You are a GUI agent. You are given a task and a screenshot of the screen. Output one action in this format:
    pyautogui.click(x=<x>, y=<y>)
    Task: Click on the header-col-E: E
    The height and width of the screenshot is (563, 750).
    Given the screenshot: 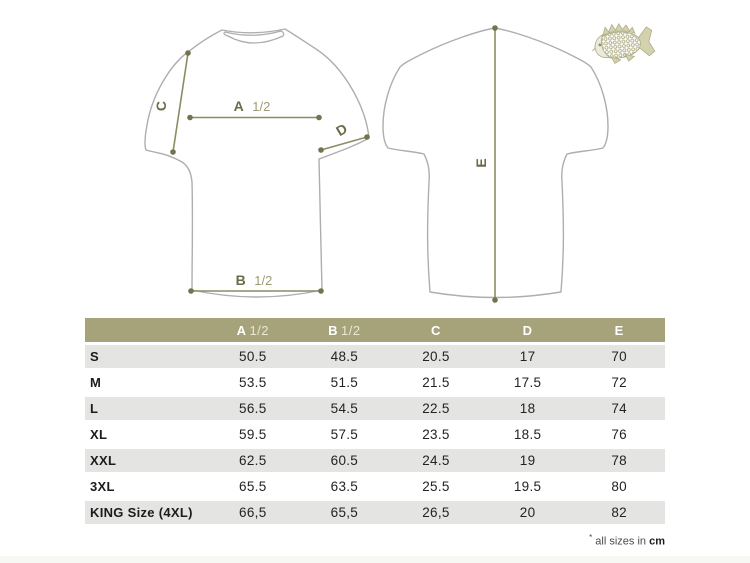 What is the action you would take?
    pyautogui.click(x=619, y=330)
    